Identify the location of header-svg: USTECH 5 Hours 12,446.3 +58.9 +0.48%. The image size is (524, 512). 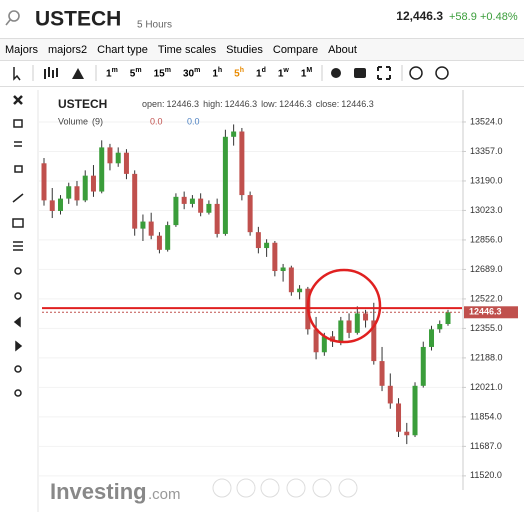
(261, 19).